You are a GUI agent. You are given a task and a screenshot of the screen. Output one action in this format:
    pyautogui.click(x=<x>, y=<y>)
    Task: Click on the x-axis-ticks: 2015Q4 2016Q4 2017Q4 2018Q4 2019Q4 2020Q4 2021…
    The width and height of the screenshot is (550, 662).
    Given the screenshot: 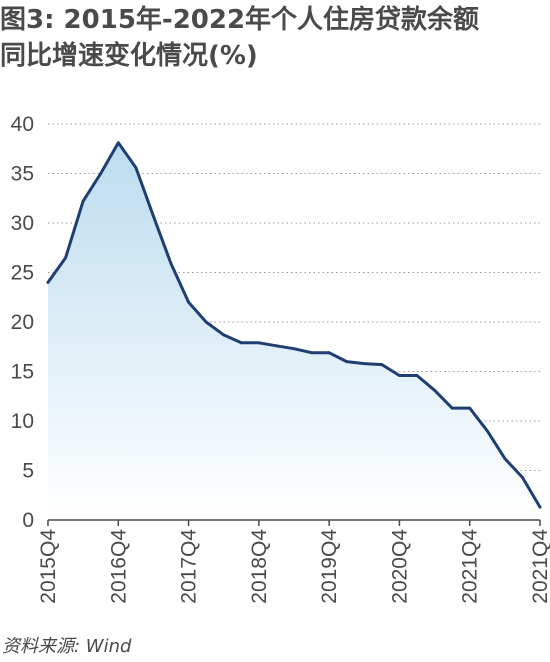 What is the action you would take?
    pyautogui.click(x=293, y=562)
    